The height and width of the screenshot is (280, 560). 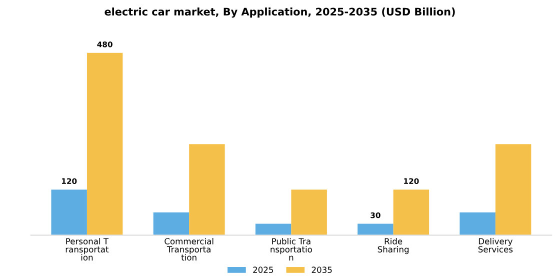 What do you see at coordinates (189, 249) in the screenshot?
I see `x-tick-label: Commercial Transporta tion` at bounding box center [189, 249].